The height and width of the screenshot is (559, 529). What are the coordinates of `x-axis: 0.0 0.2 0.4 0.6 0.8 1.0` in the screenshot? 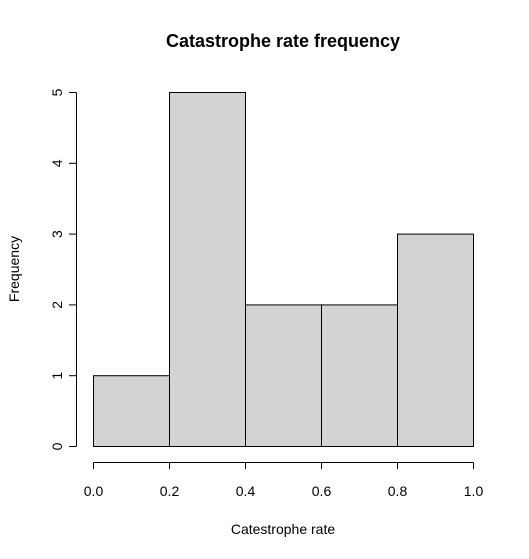 It's located at (284, 480).